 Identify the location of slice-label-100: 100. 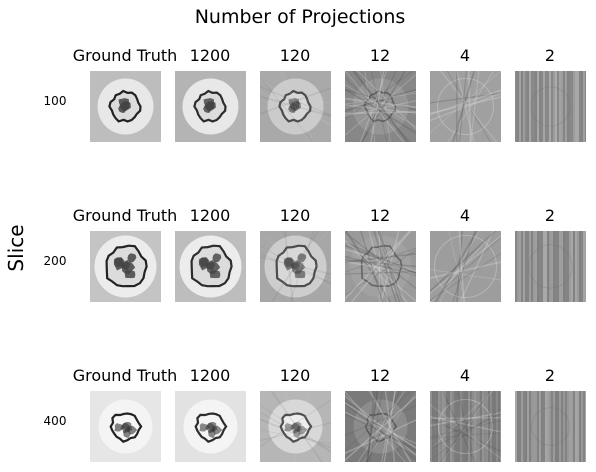
(55, 101).